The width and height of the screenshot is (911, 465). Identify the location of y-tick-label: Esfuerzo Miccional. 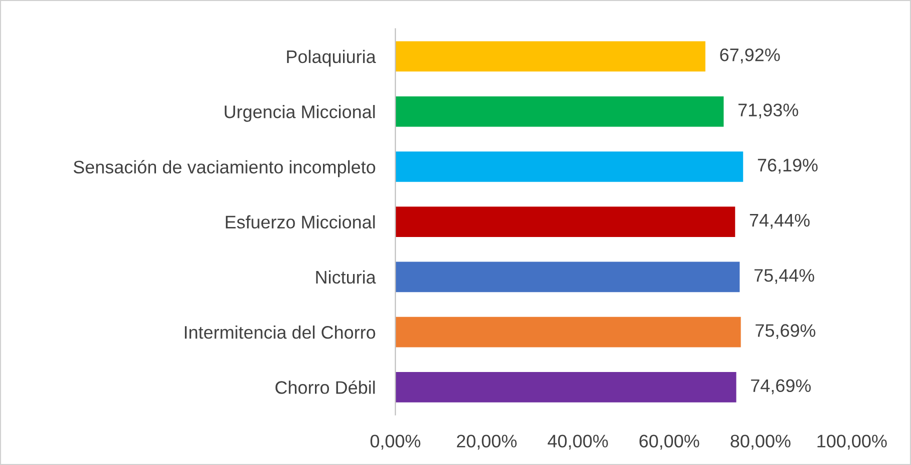
(300, 222).